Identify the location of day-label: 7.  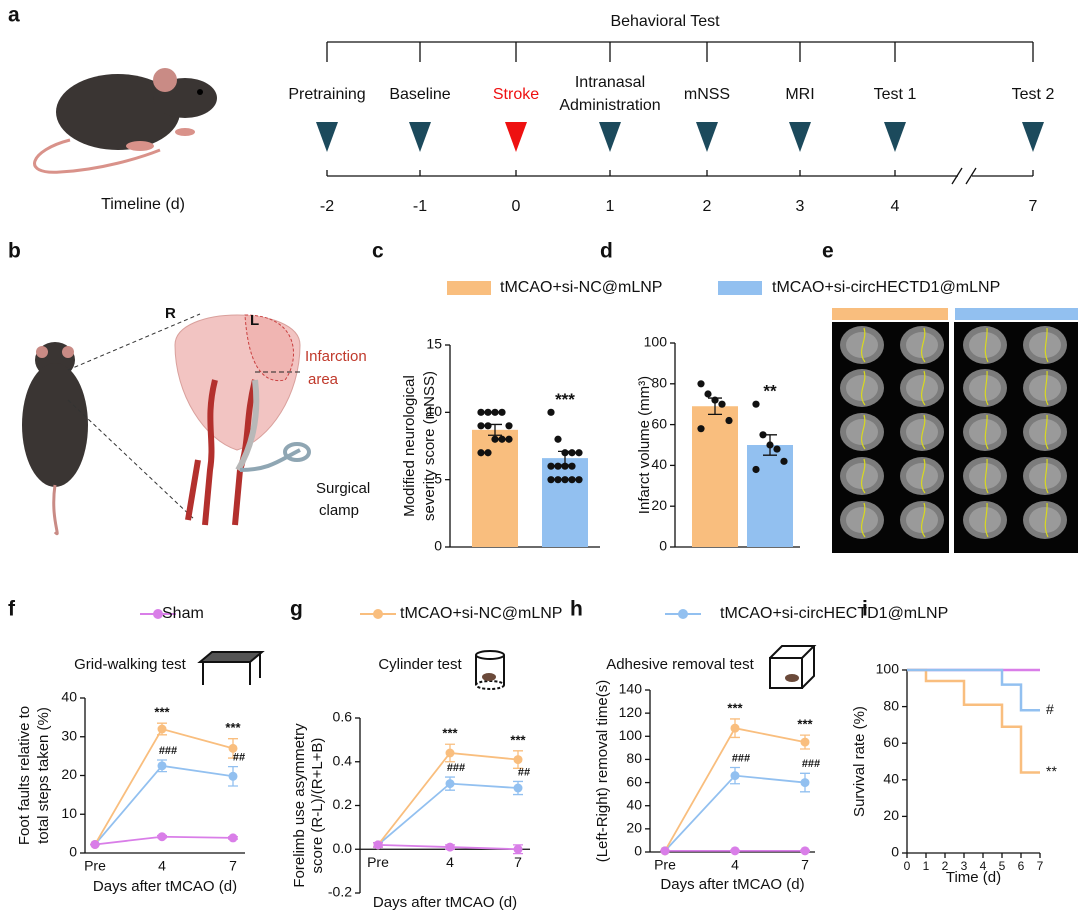
(1033, 206).